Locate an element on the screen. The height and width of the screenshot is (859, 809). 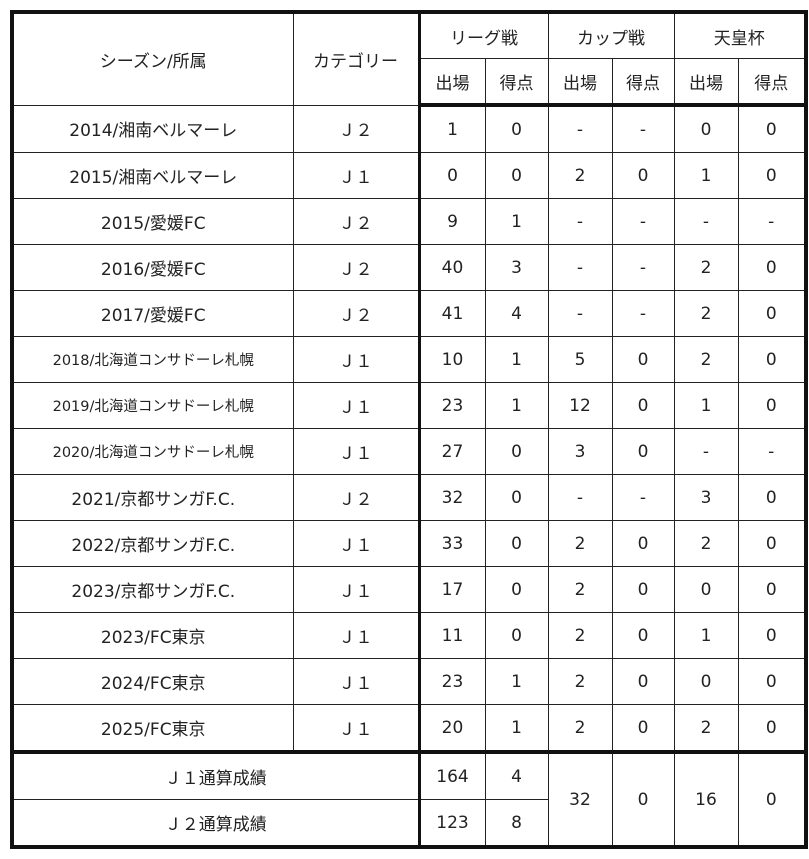
table-row: 2025/FC東京 Ｊ１ 20 1 2 0 2 0 is located at coordinates (409, 729).